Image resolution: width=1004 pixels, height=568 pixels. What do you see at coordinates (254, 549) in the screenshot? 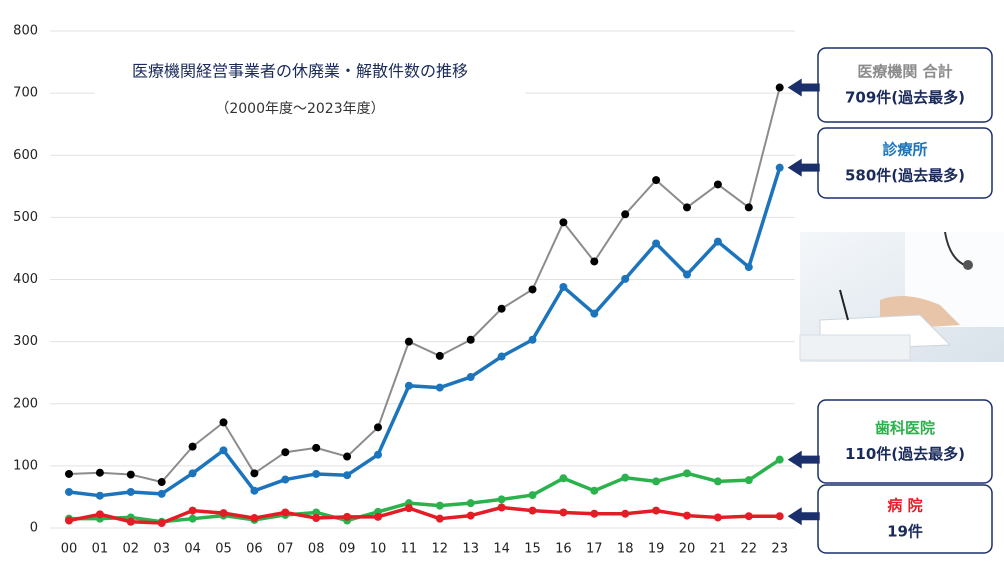
I see `x-tick-label: 06` at bounding box center [254, 549].